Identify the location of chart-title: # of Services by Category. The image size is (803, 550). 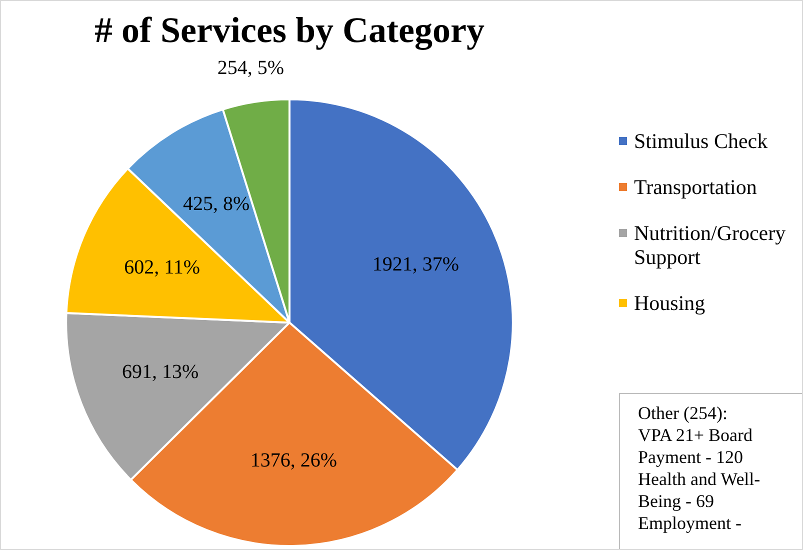
(289, 30).